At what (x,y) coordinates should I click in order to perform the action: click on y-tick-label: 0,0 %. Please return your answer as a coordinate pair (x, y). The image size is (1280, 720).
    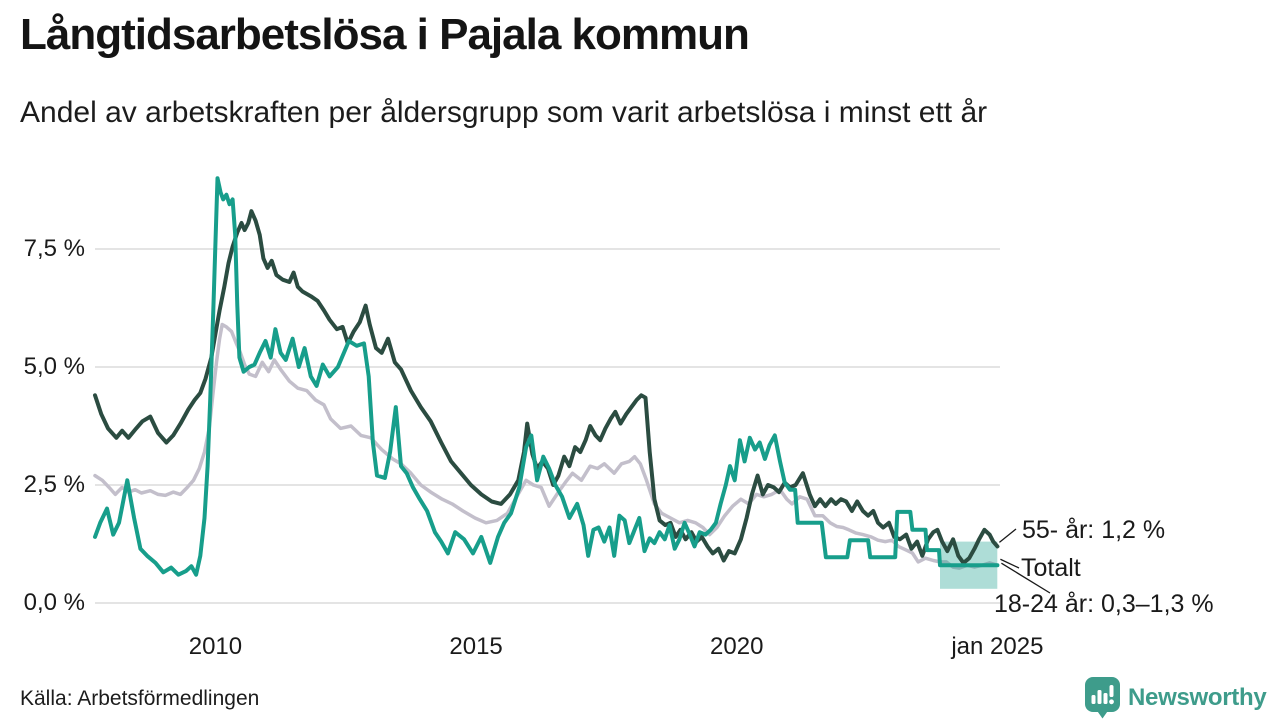
    Looking at the image, I should click on (54, 602).